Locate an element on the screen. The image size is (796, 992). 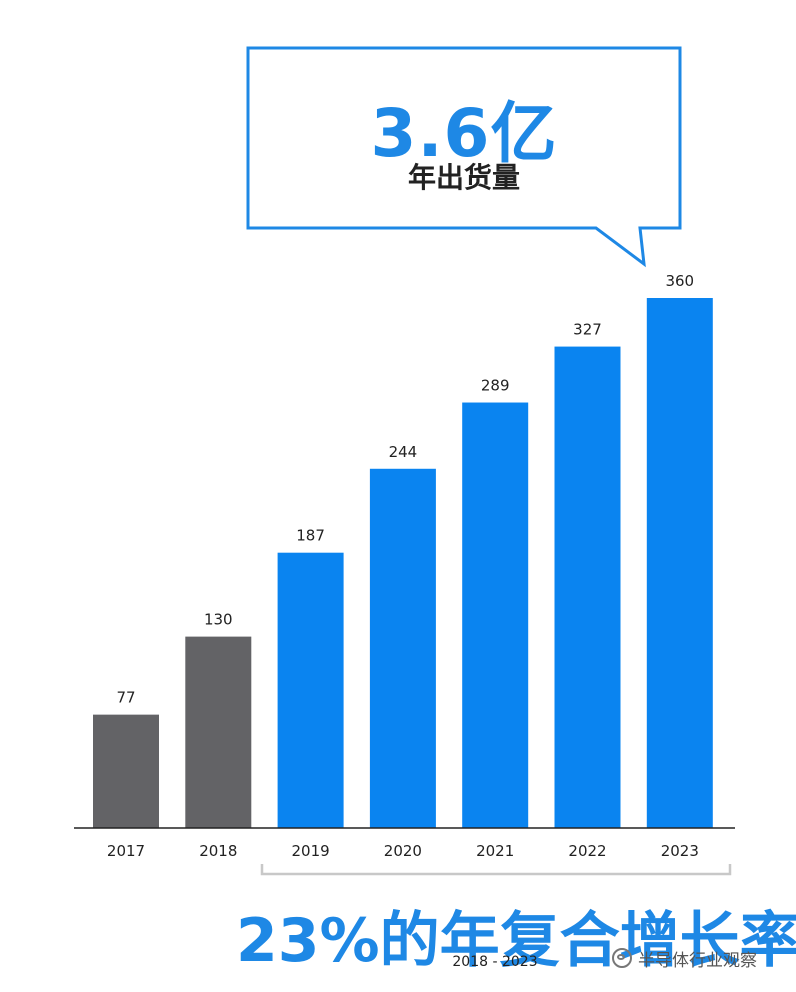
value-label-2017: 77 is located at coordinates (125, 698).